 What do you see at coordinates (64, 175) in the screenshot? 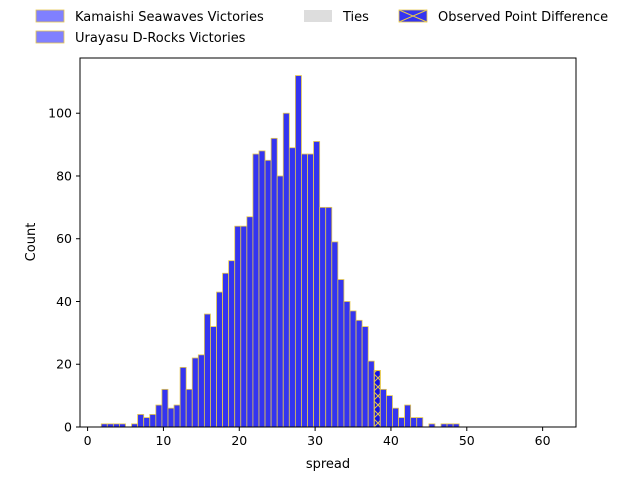
I see `y-tick-label: 80` at bounding box center [64, 175].